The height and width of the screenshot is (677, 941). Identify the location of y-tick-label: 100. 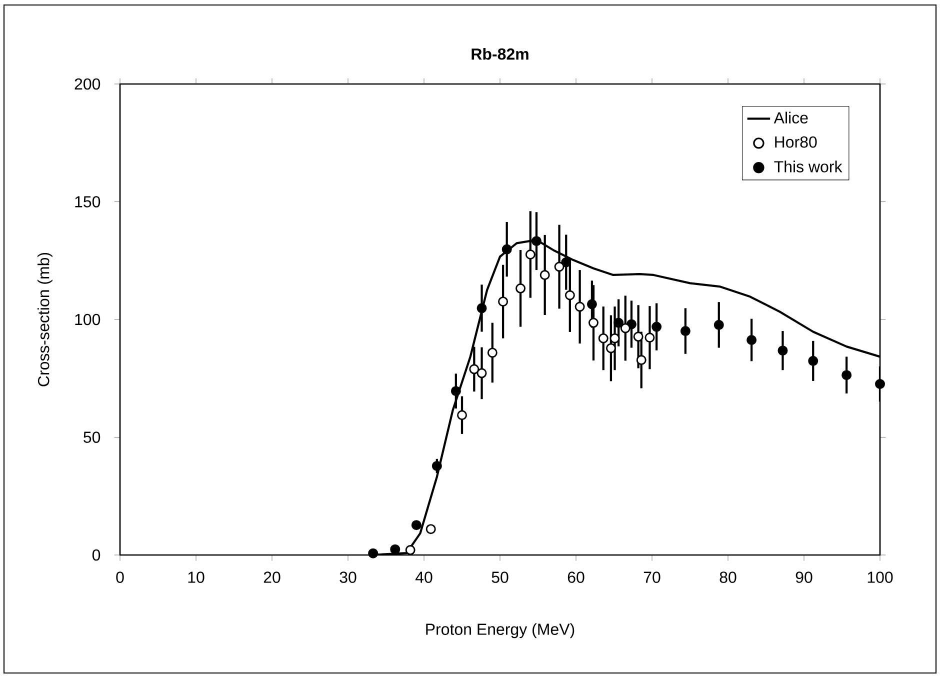
(87, 320).